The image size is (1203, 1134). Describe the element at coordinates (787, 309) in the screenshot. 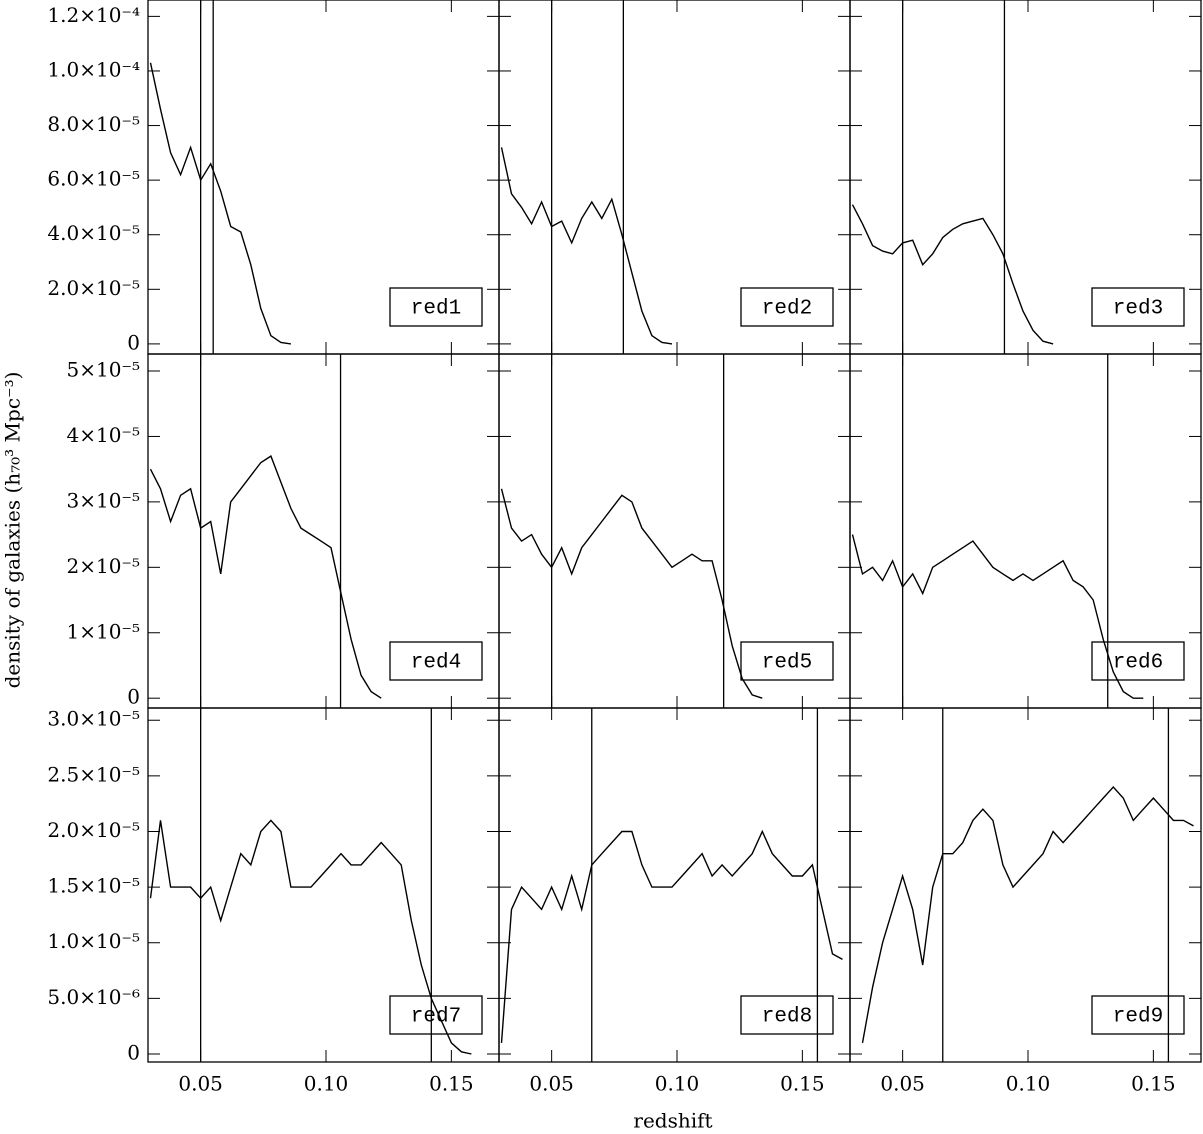

I see `panel-label: red2` at that location.